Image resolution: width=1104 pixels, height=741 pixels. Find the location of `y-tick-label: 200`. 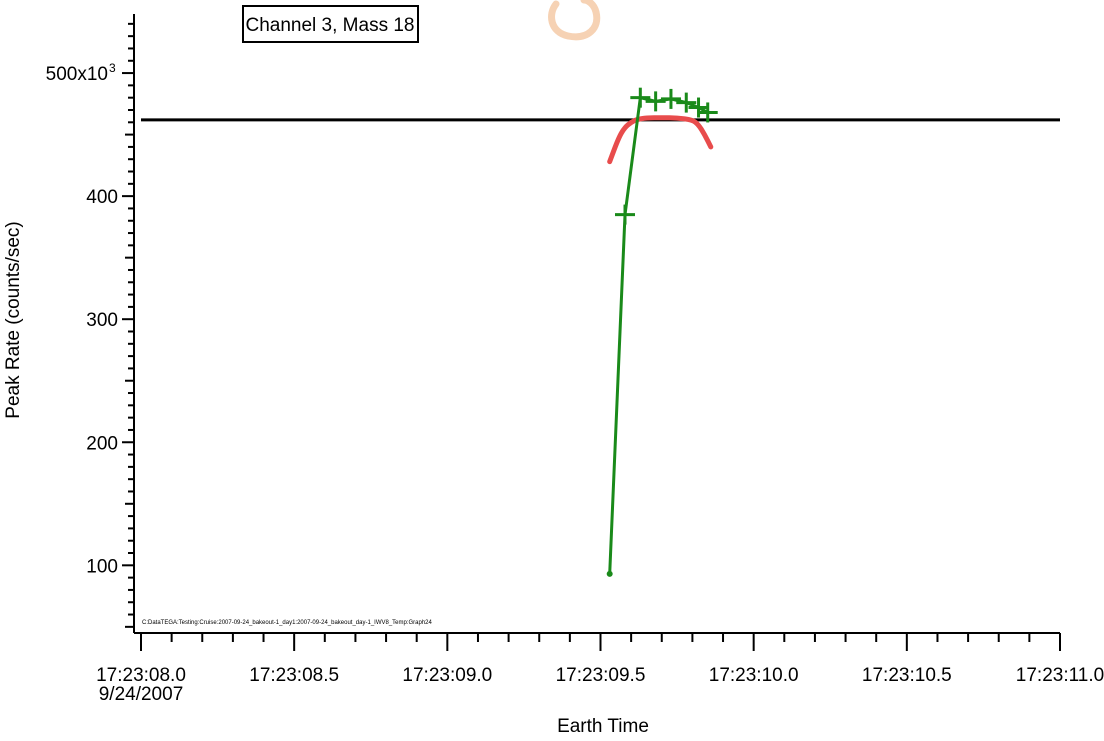

y-tick-label: 200 is located at coordinates (102, 443).